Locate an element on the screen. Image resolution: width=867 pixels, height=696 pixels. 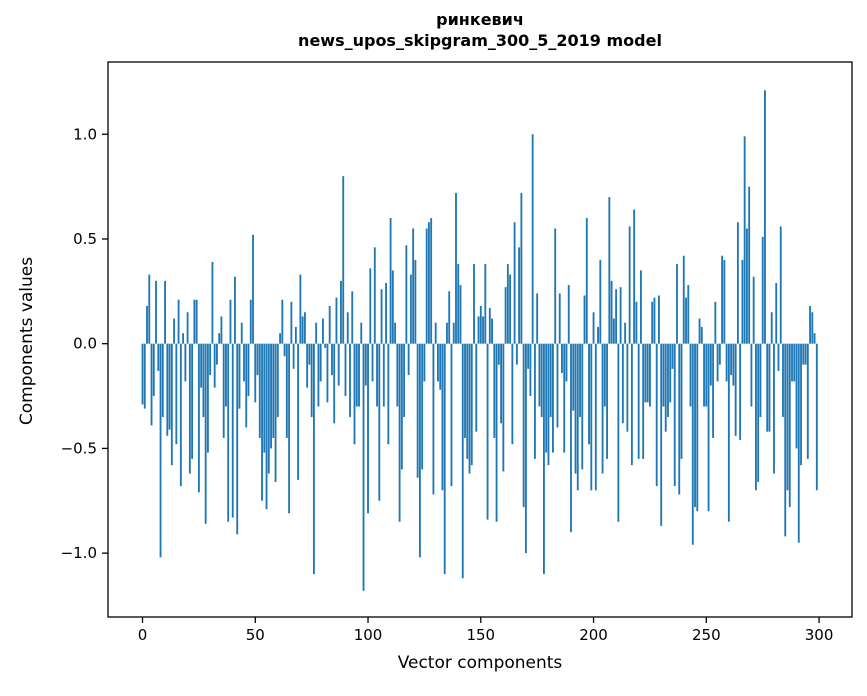
x-tick-label: 150 is located at coordinates (480, 635).